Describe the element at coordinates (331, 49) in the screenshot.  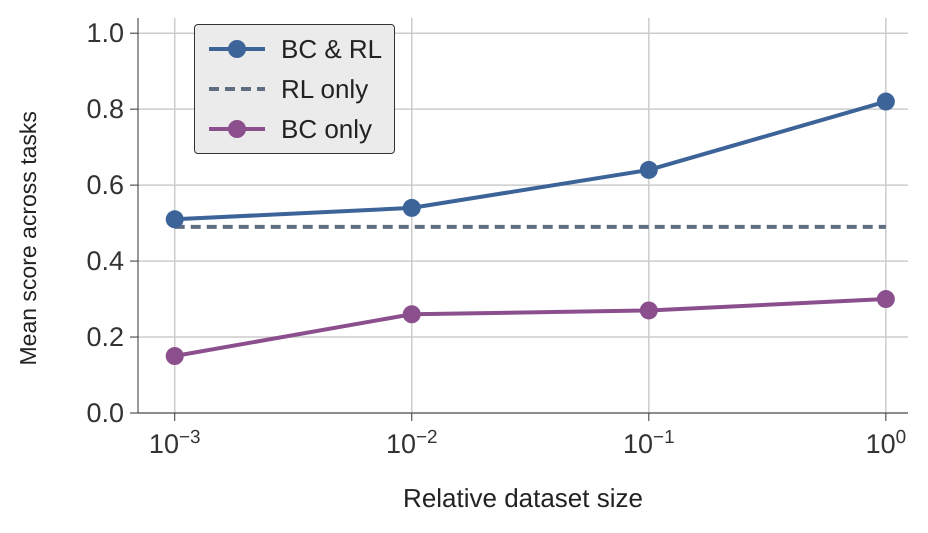
I see `legend-label: BC & RL` at that location.